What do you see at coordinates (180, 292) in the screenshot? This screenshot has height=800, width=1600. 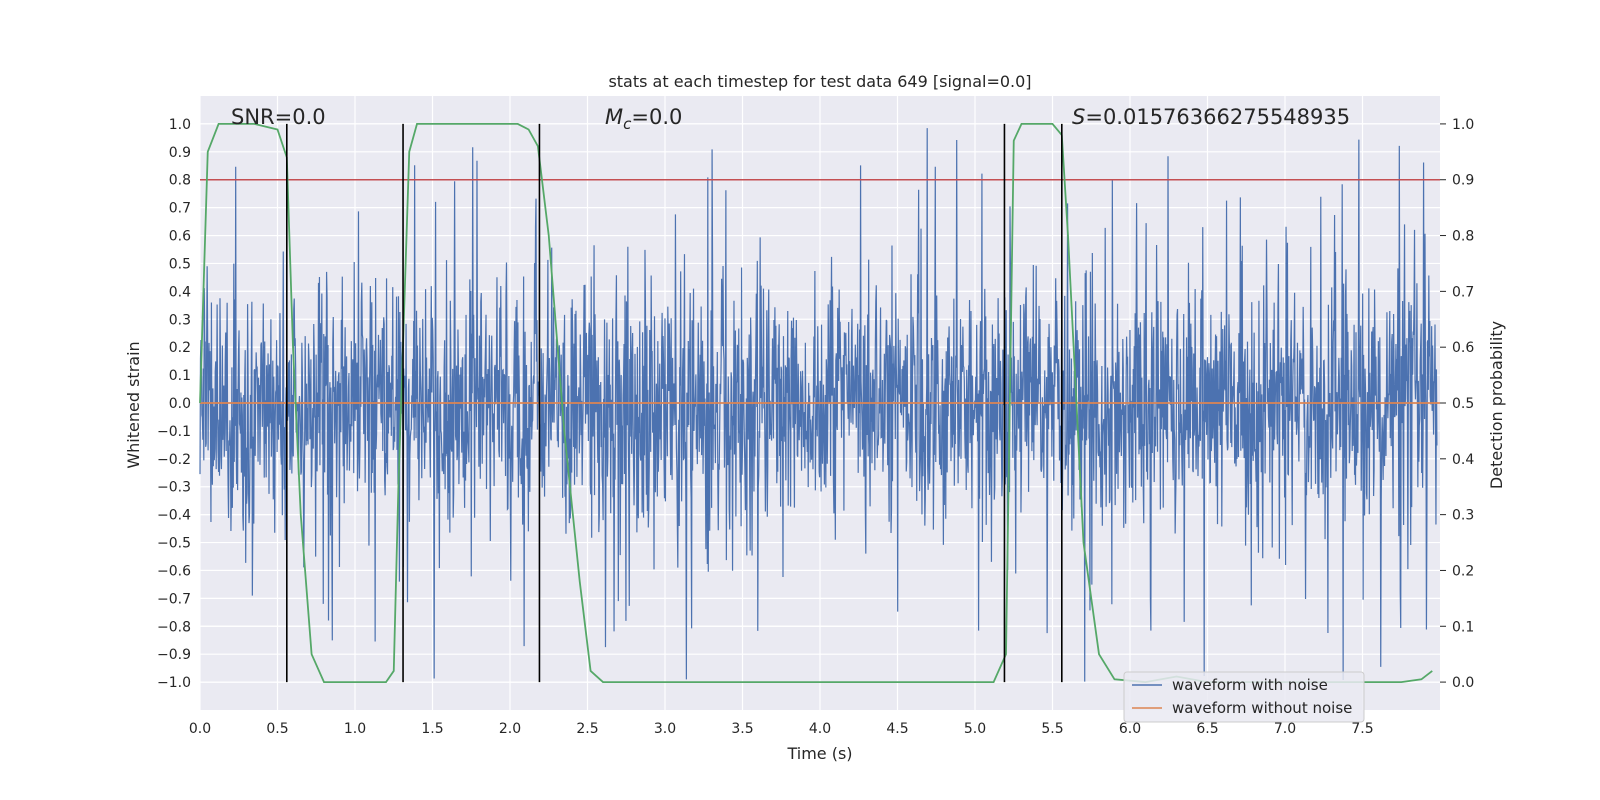 I see `y-tick-label: 0.4` at bounding box center [180, 292].